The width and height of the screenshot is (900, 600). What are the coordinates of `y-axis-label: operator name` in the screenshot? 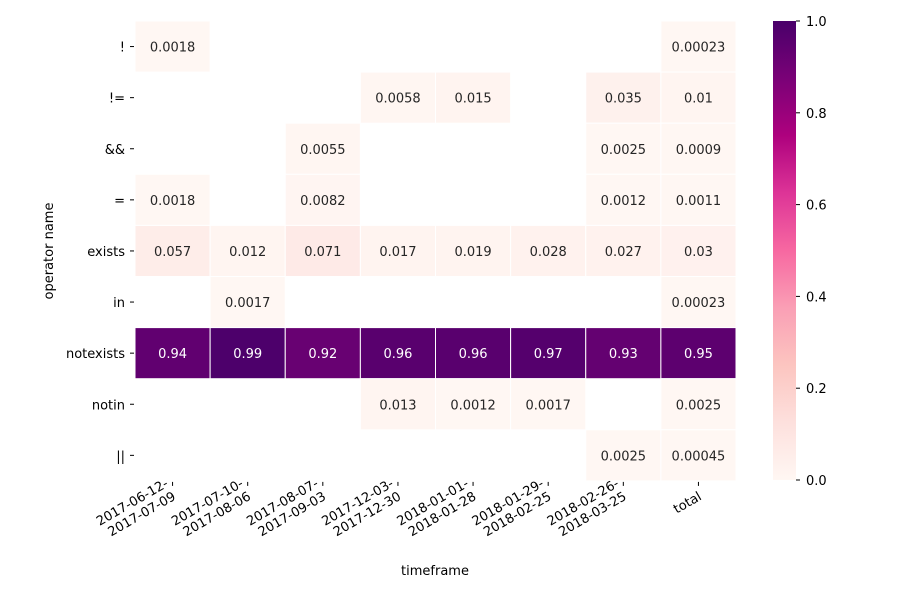 It's located at (49, 251).